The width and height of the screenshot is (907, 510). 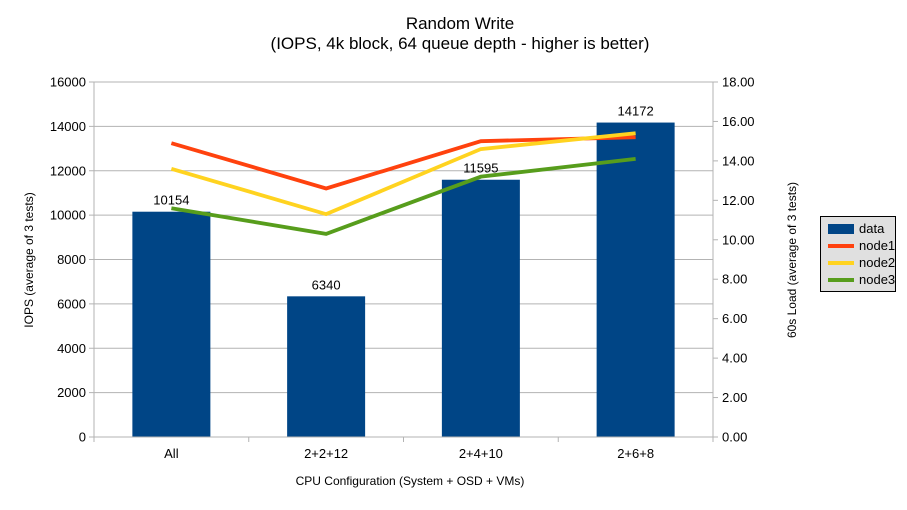 I want to click on legend-label: node2, so click(x=877, y=262).